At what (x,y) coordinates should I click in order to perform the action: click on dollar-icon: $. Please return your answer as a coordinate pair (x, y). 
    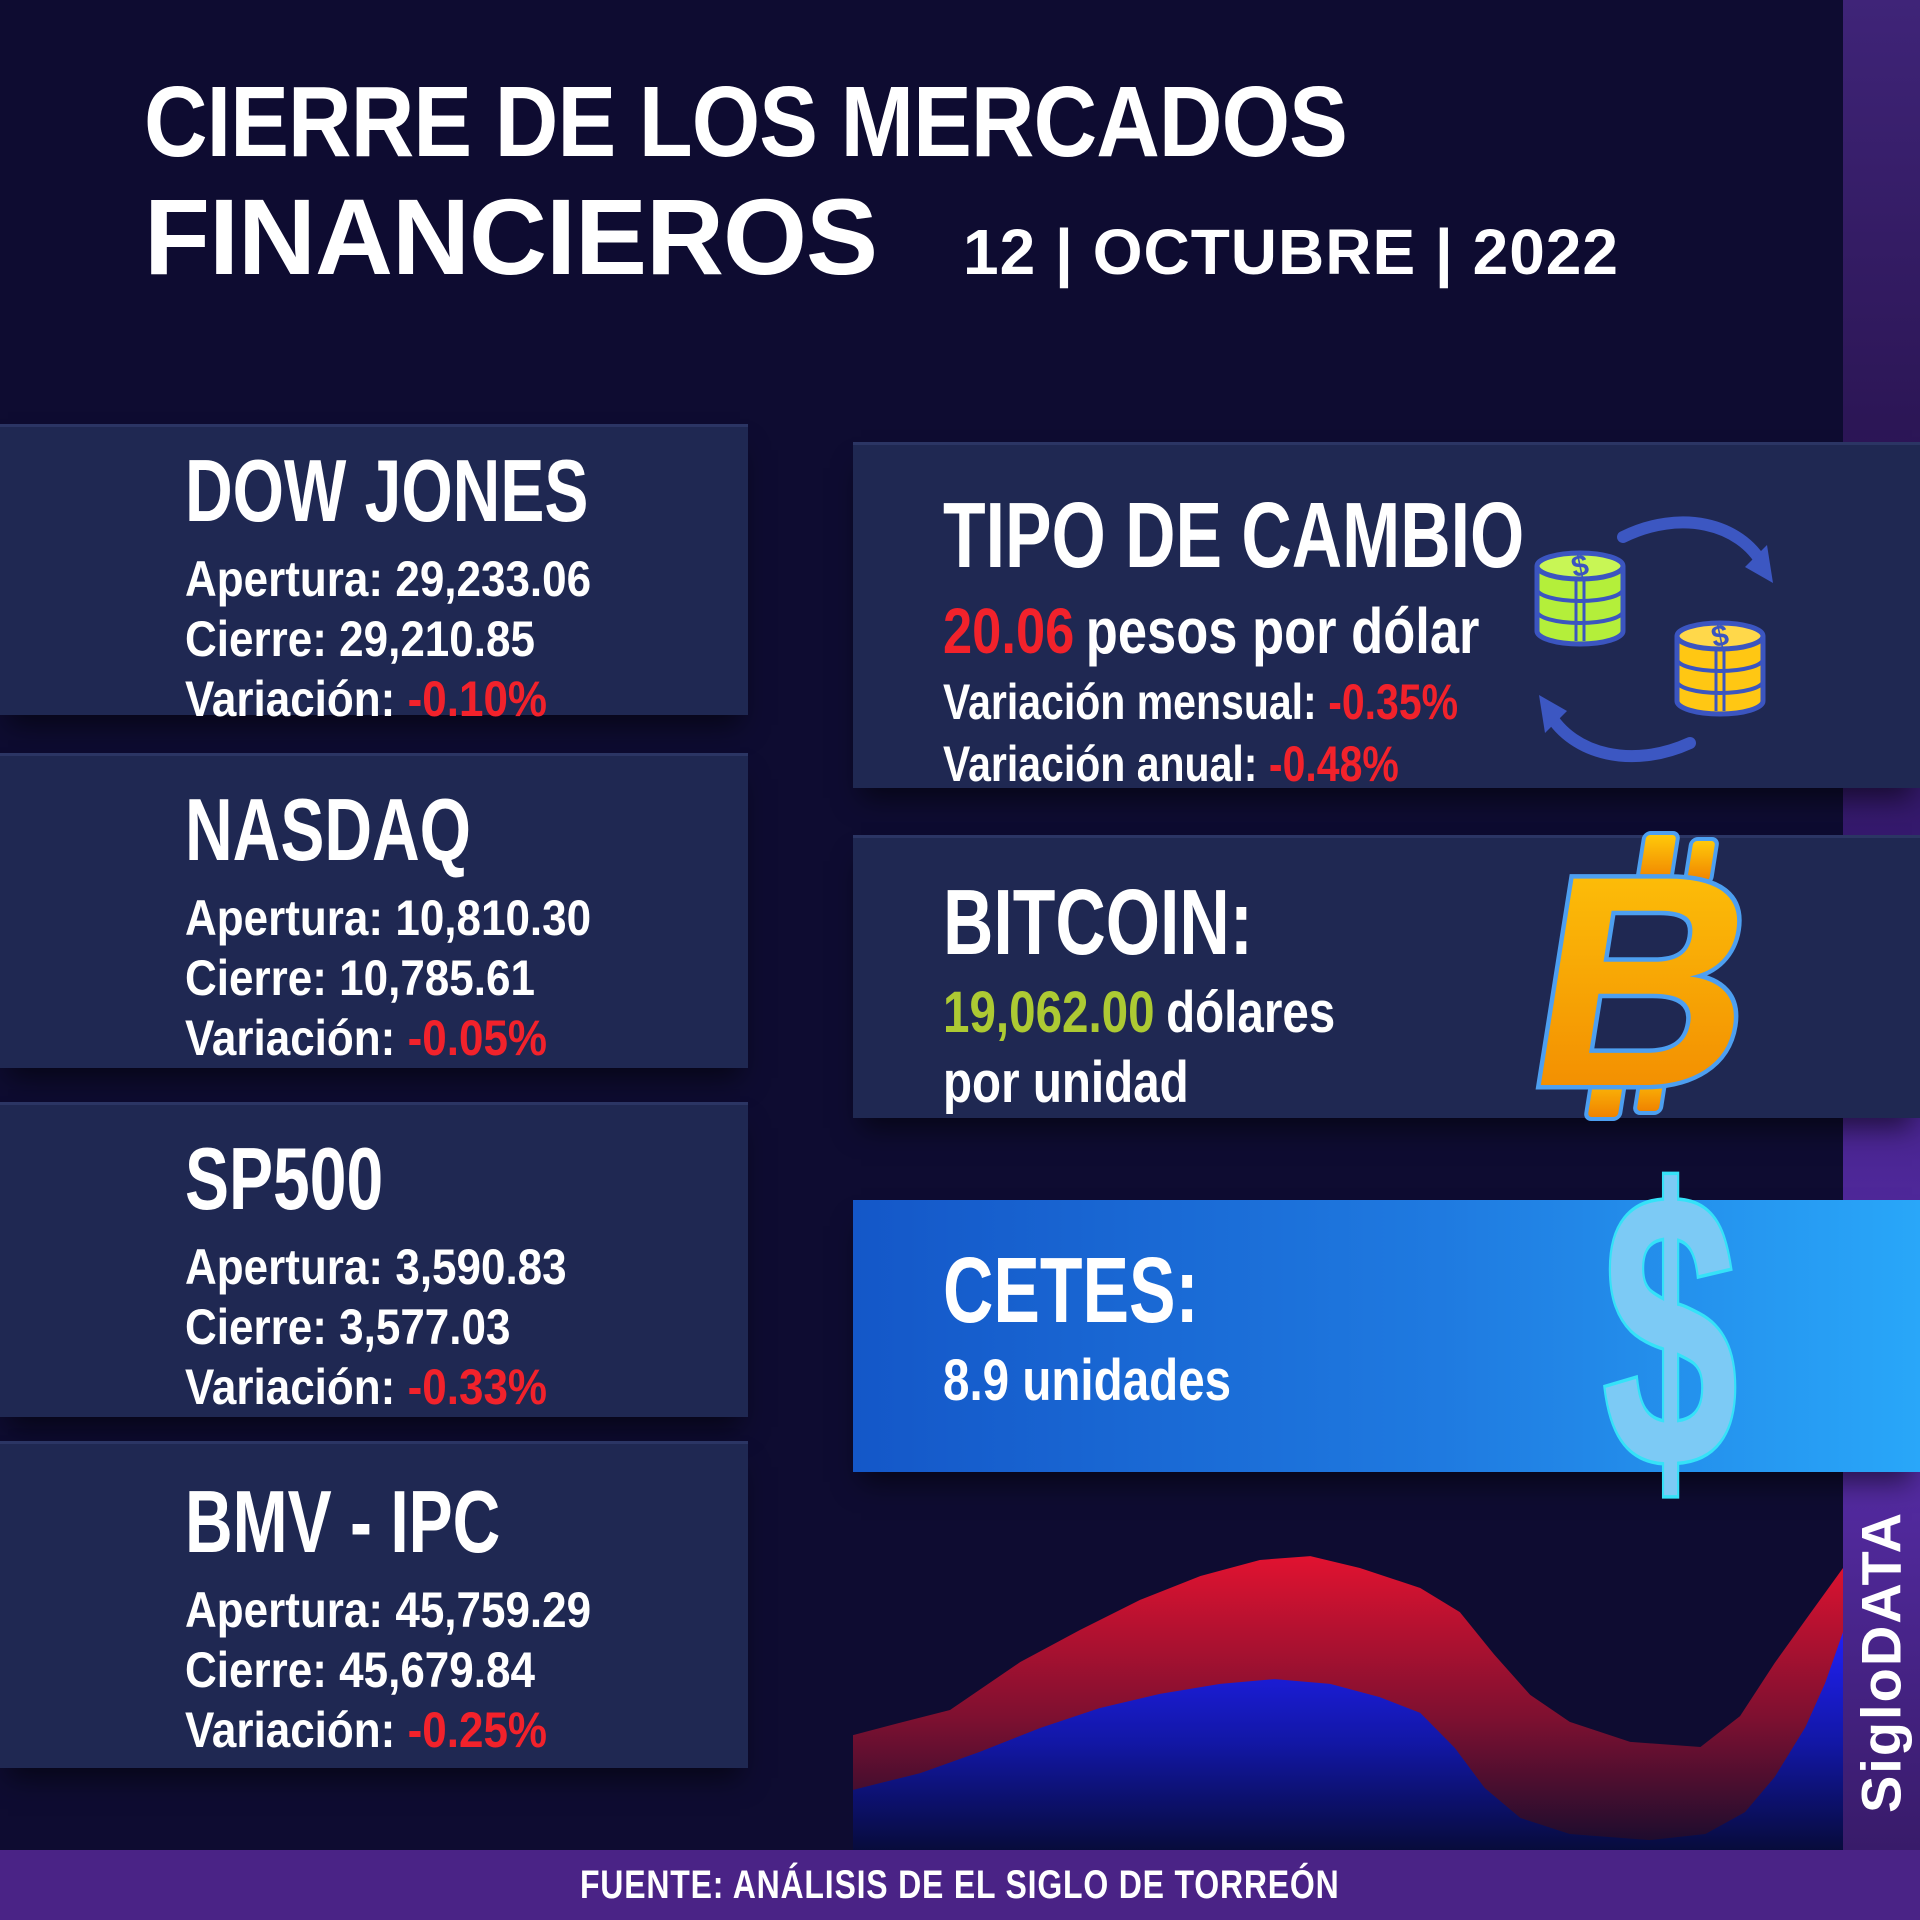
    Looking at the image, I should click on (1670, 1331).